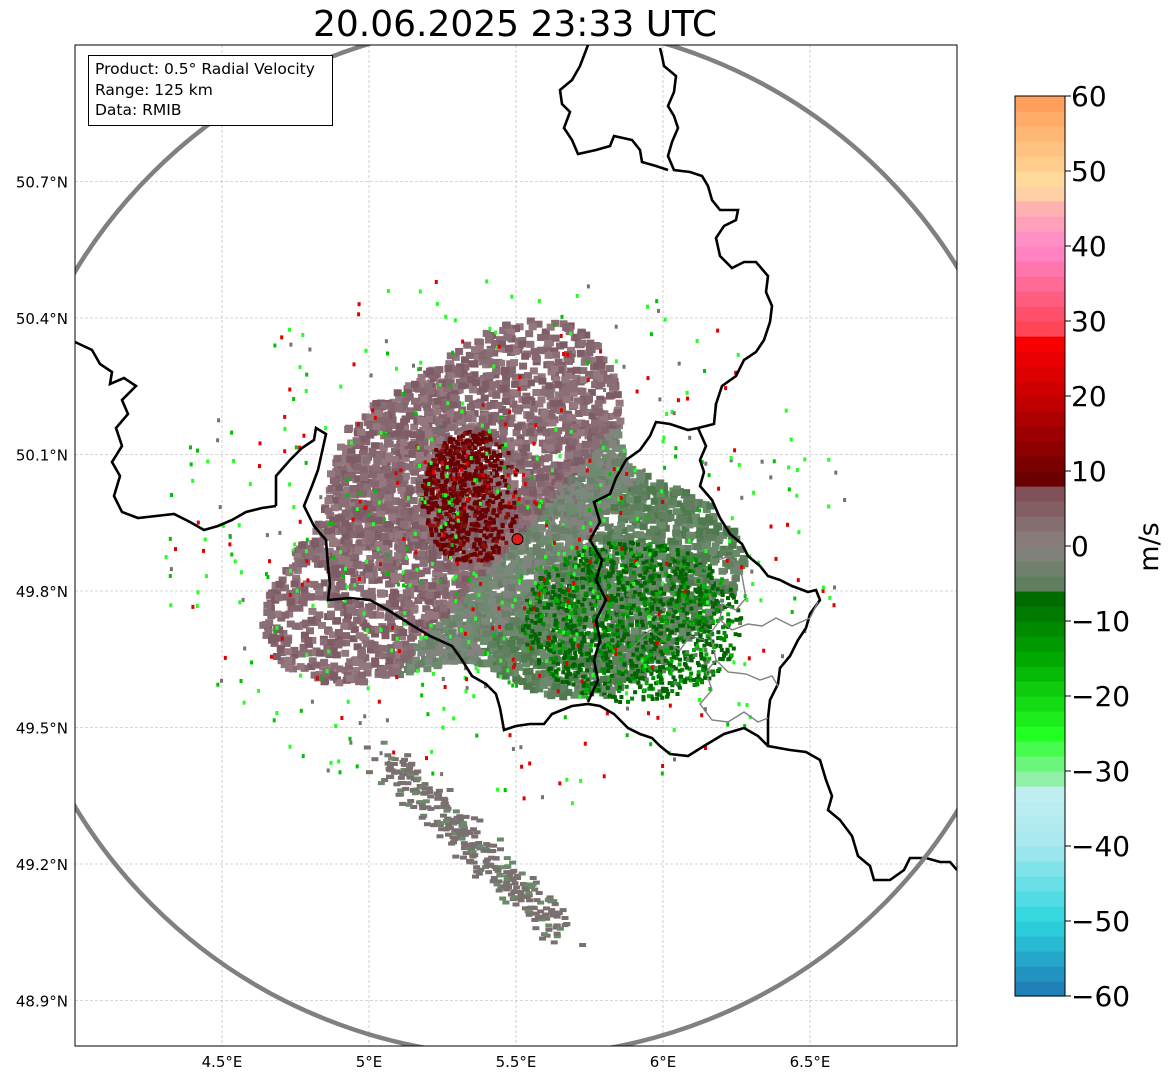 The width and height of the screenshot is (1171, 1081). What do you see at coordinates (716, 238) in the screenshot?
I see `belgium-germany-border` at bounding box center [716, 238].